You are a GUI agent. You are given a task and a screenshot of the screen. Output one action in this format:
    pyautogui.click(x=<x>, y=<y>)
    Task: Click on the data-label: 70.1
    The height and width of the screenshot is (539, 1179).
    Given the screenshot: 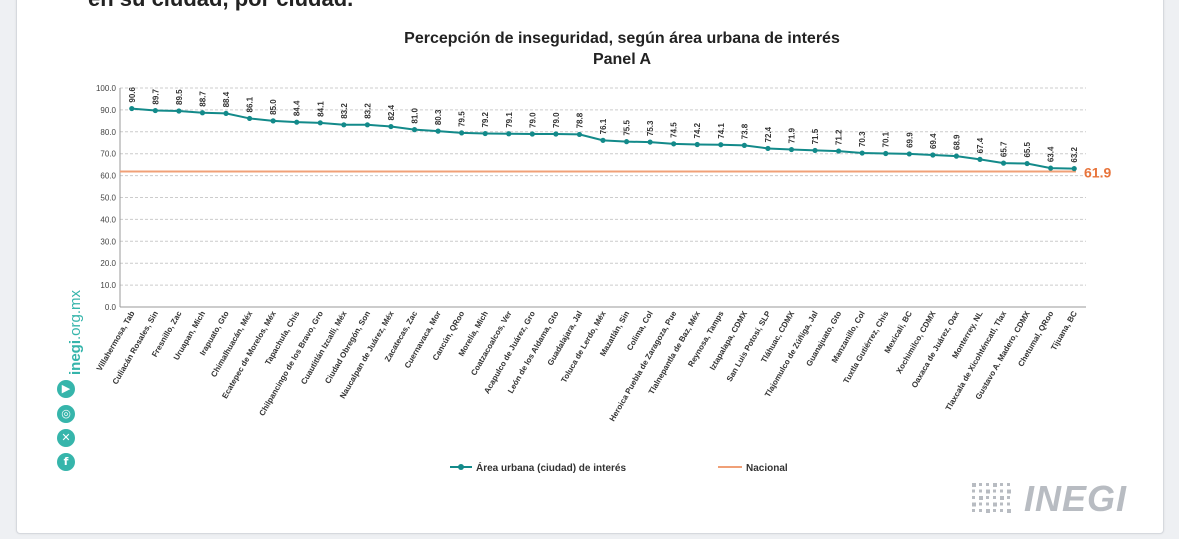 What is the action you would take?
    pyautogui.click(x=886, y=139)
    